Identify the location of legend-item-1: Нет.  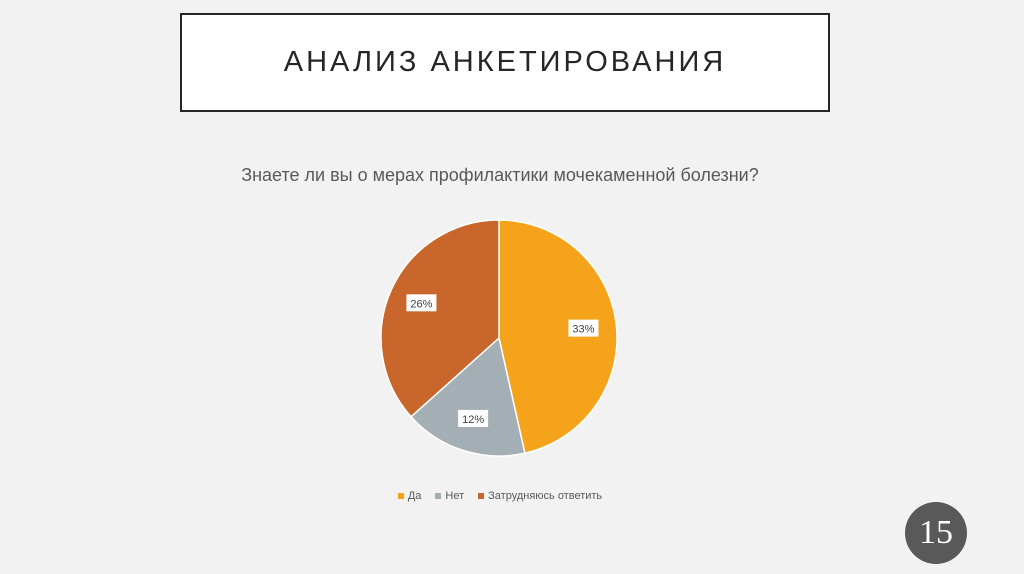
(449, 496).